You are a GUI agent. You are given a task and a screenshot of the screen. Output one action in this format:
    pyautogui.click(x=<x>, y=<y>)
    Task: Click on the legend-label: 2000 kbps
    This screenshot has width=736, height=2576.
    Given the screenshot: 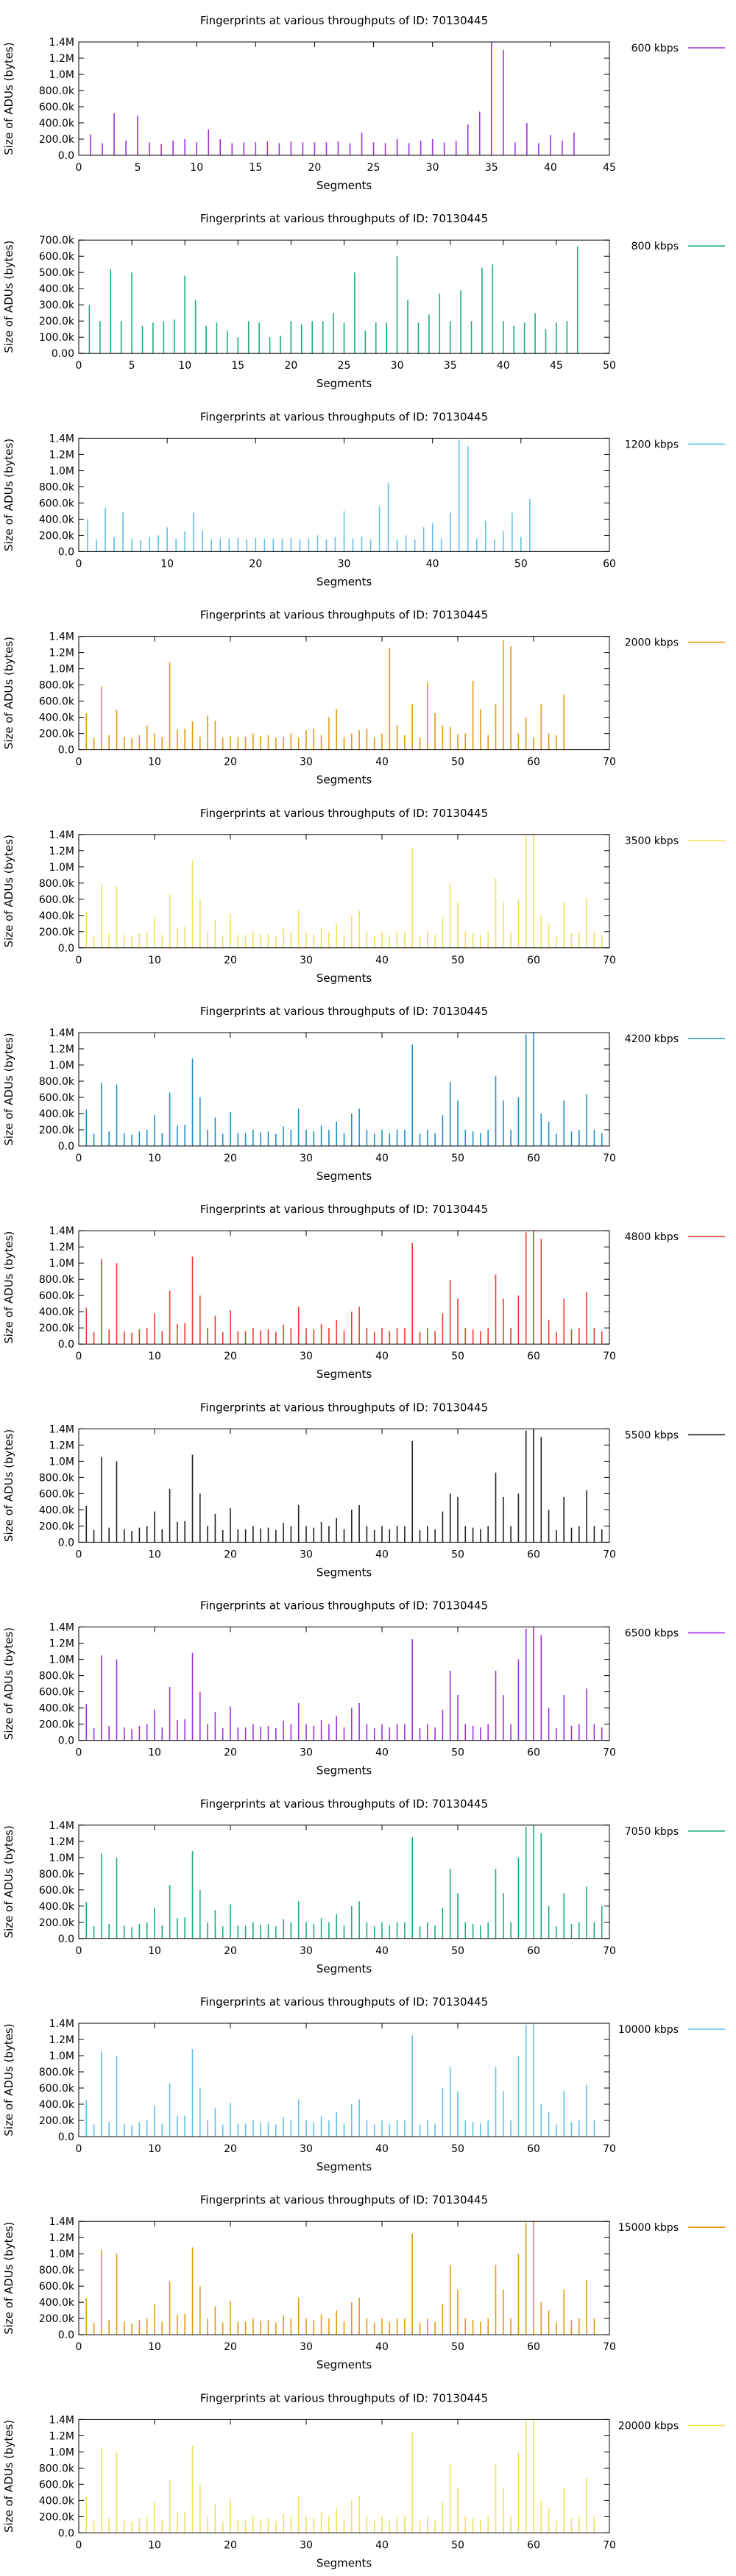 What is the action you would take?
    pyautogui.click(x=652, y=643)
    